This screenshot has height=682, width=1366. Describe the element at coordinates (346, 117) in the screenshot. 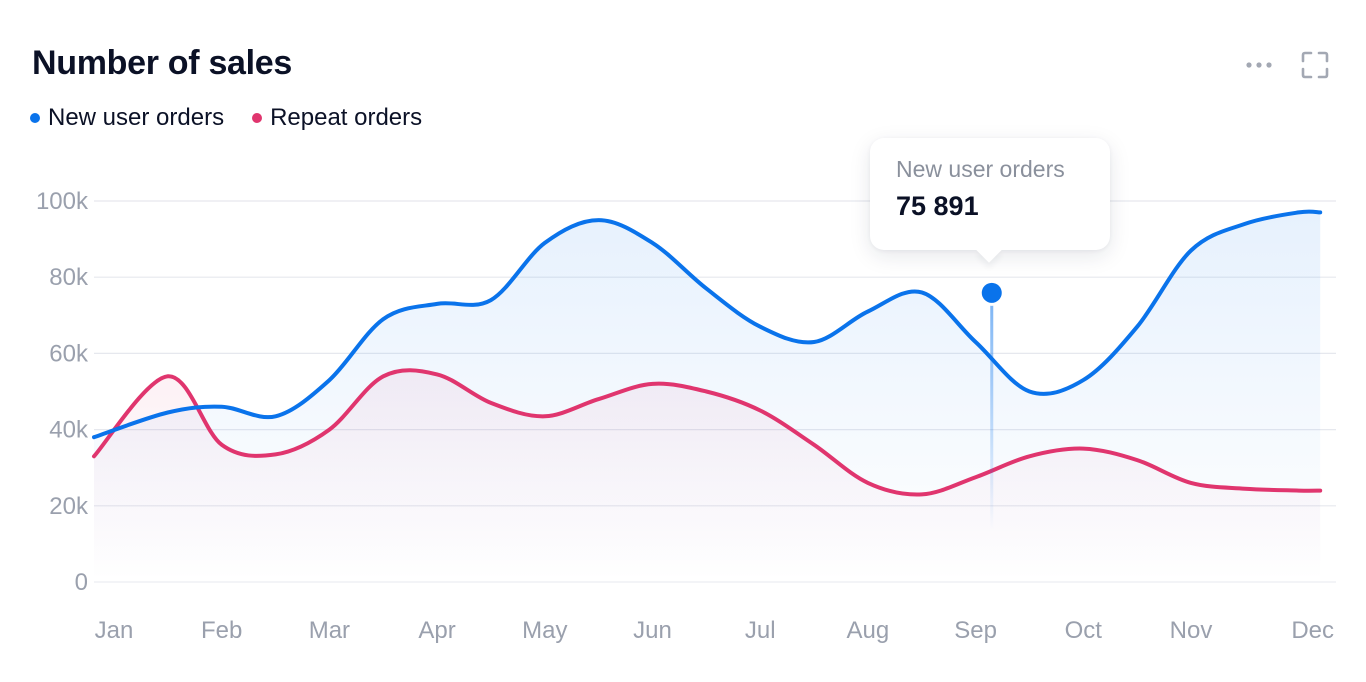

I see `legend-label-repeat-orders: Repeat orders` at that location.